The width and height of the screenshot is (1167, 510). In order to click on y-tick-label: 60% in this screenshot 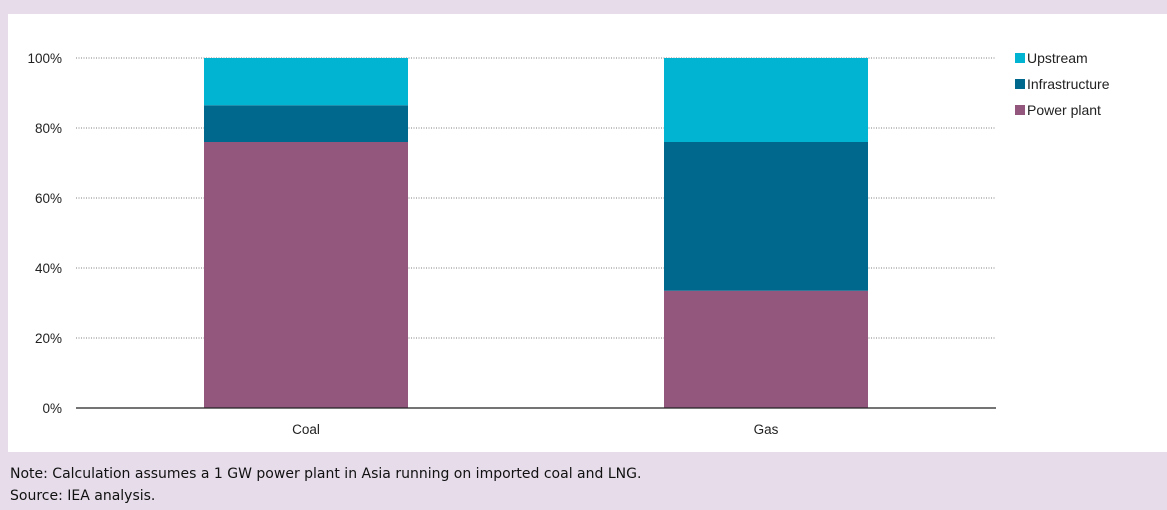, I will do `click(48, 198)`.